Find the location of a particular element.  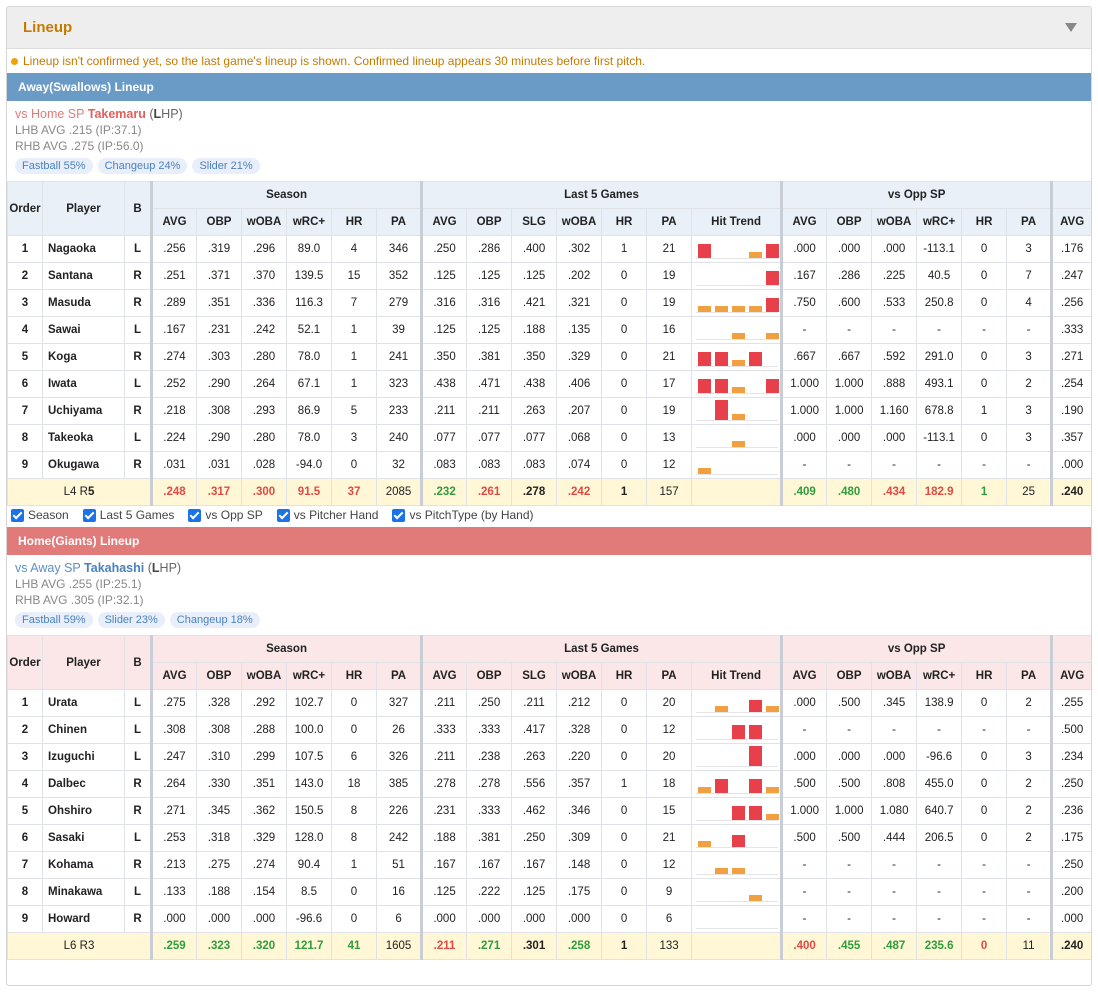

away-season-header-wrc-: wRC+ is located at coordinates (309, 222).